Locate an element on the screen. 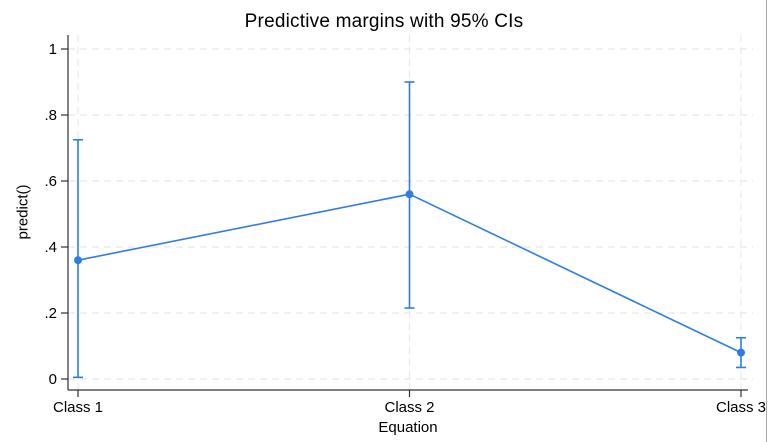 This screenshot has width=768, height=442. y-tick-label: .4 is located at coordinates (50, 247).